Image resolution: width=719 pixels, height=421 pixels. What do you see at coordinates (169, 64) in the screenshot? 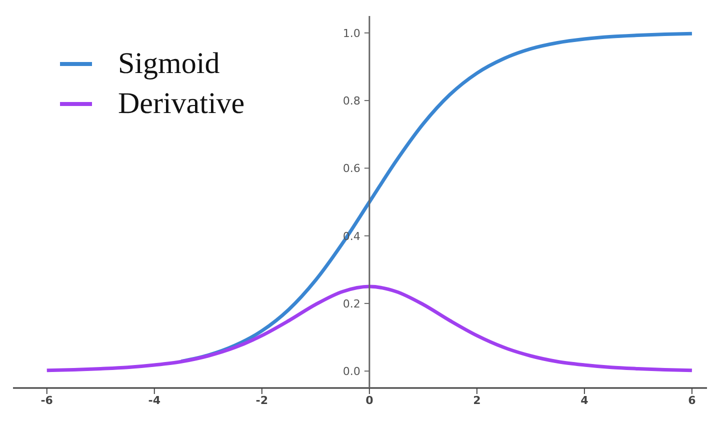
I see `legend-label: Sigmoid` at bounding box center [169, 64].